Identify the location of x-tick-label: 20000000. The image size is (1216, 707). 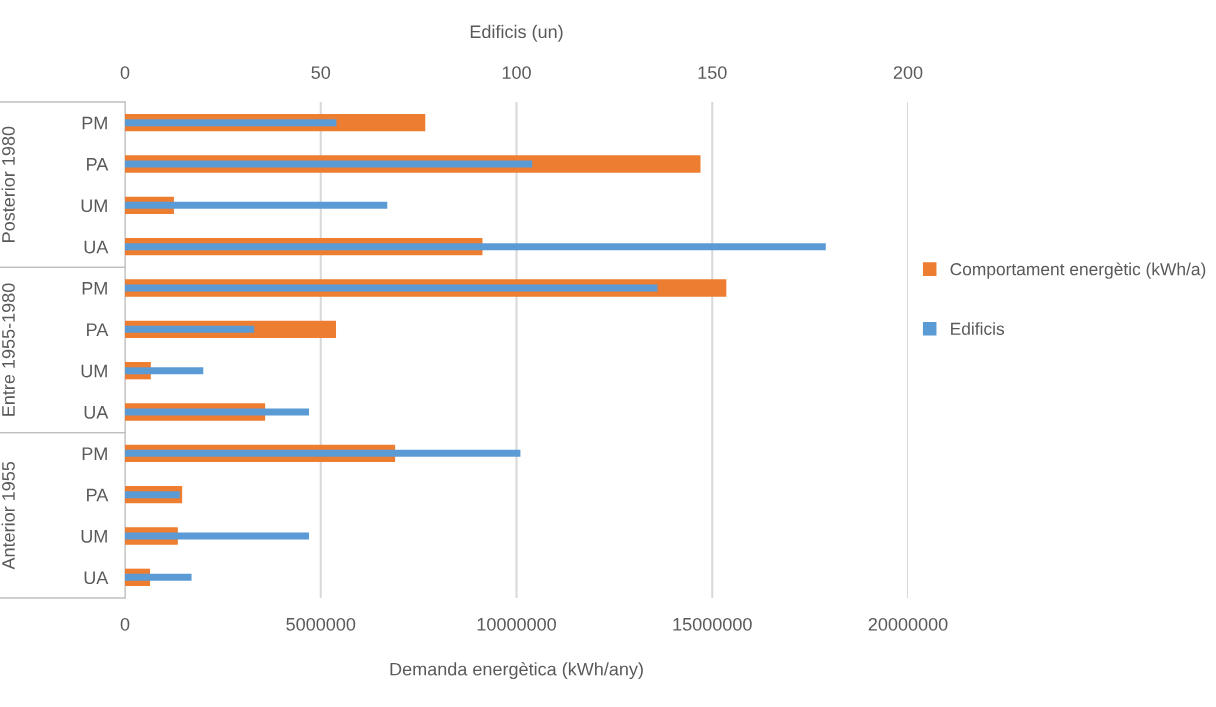
(908, 624).